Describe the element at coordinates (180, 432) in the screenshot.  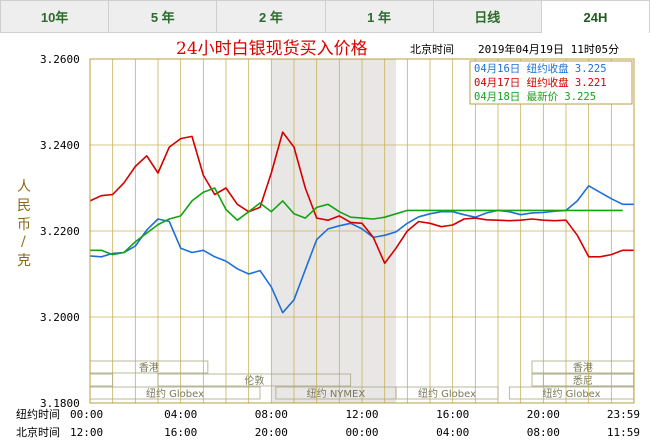
I see `x-tick-bj: 16:00` at that location.